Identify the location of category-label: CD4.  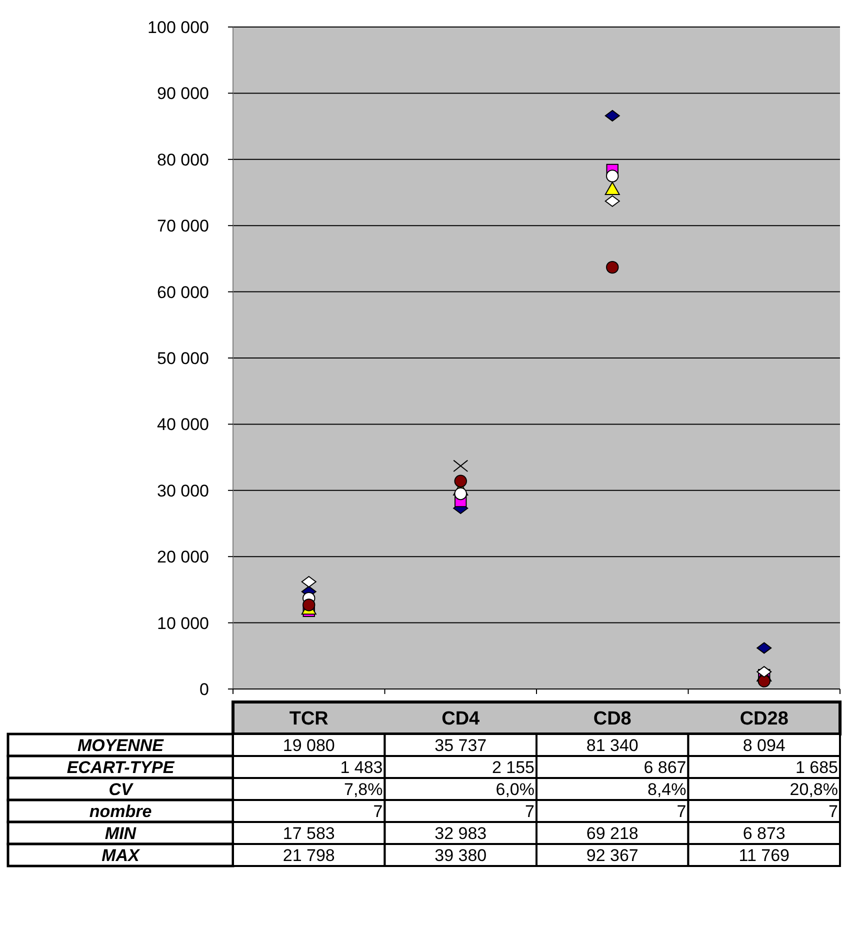
(461, 719).